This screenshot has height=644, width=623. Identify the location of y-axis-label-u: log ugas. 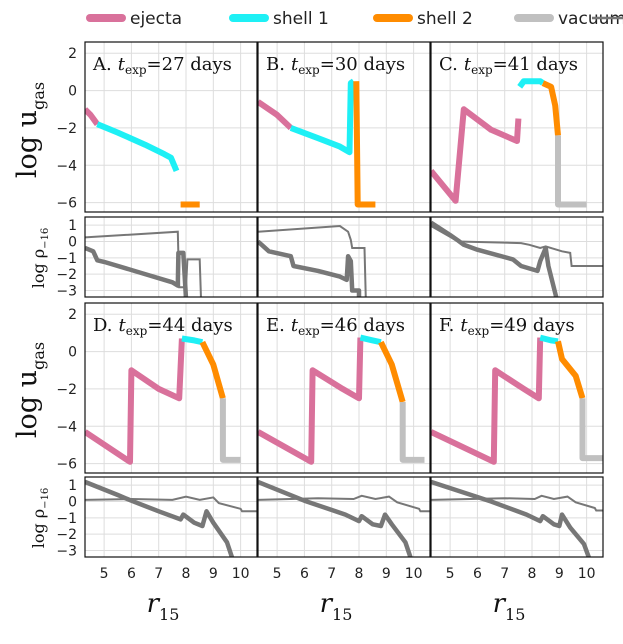
(30, 130).